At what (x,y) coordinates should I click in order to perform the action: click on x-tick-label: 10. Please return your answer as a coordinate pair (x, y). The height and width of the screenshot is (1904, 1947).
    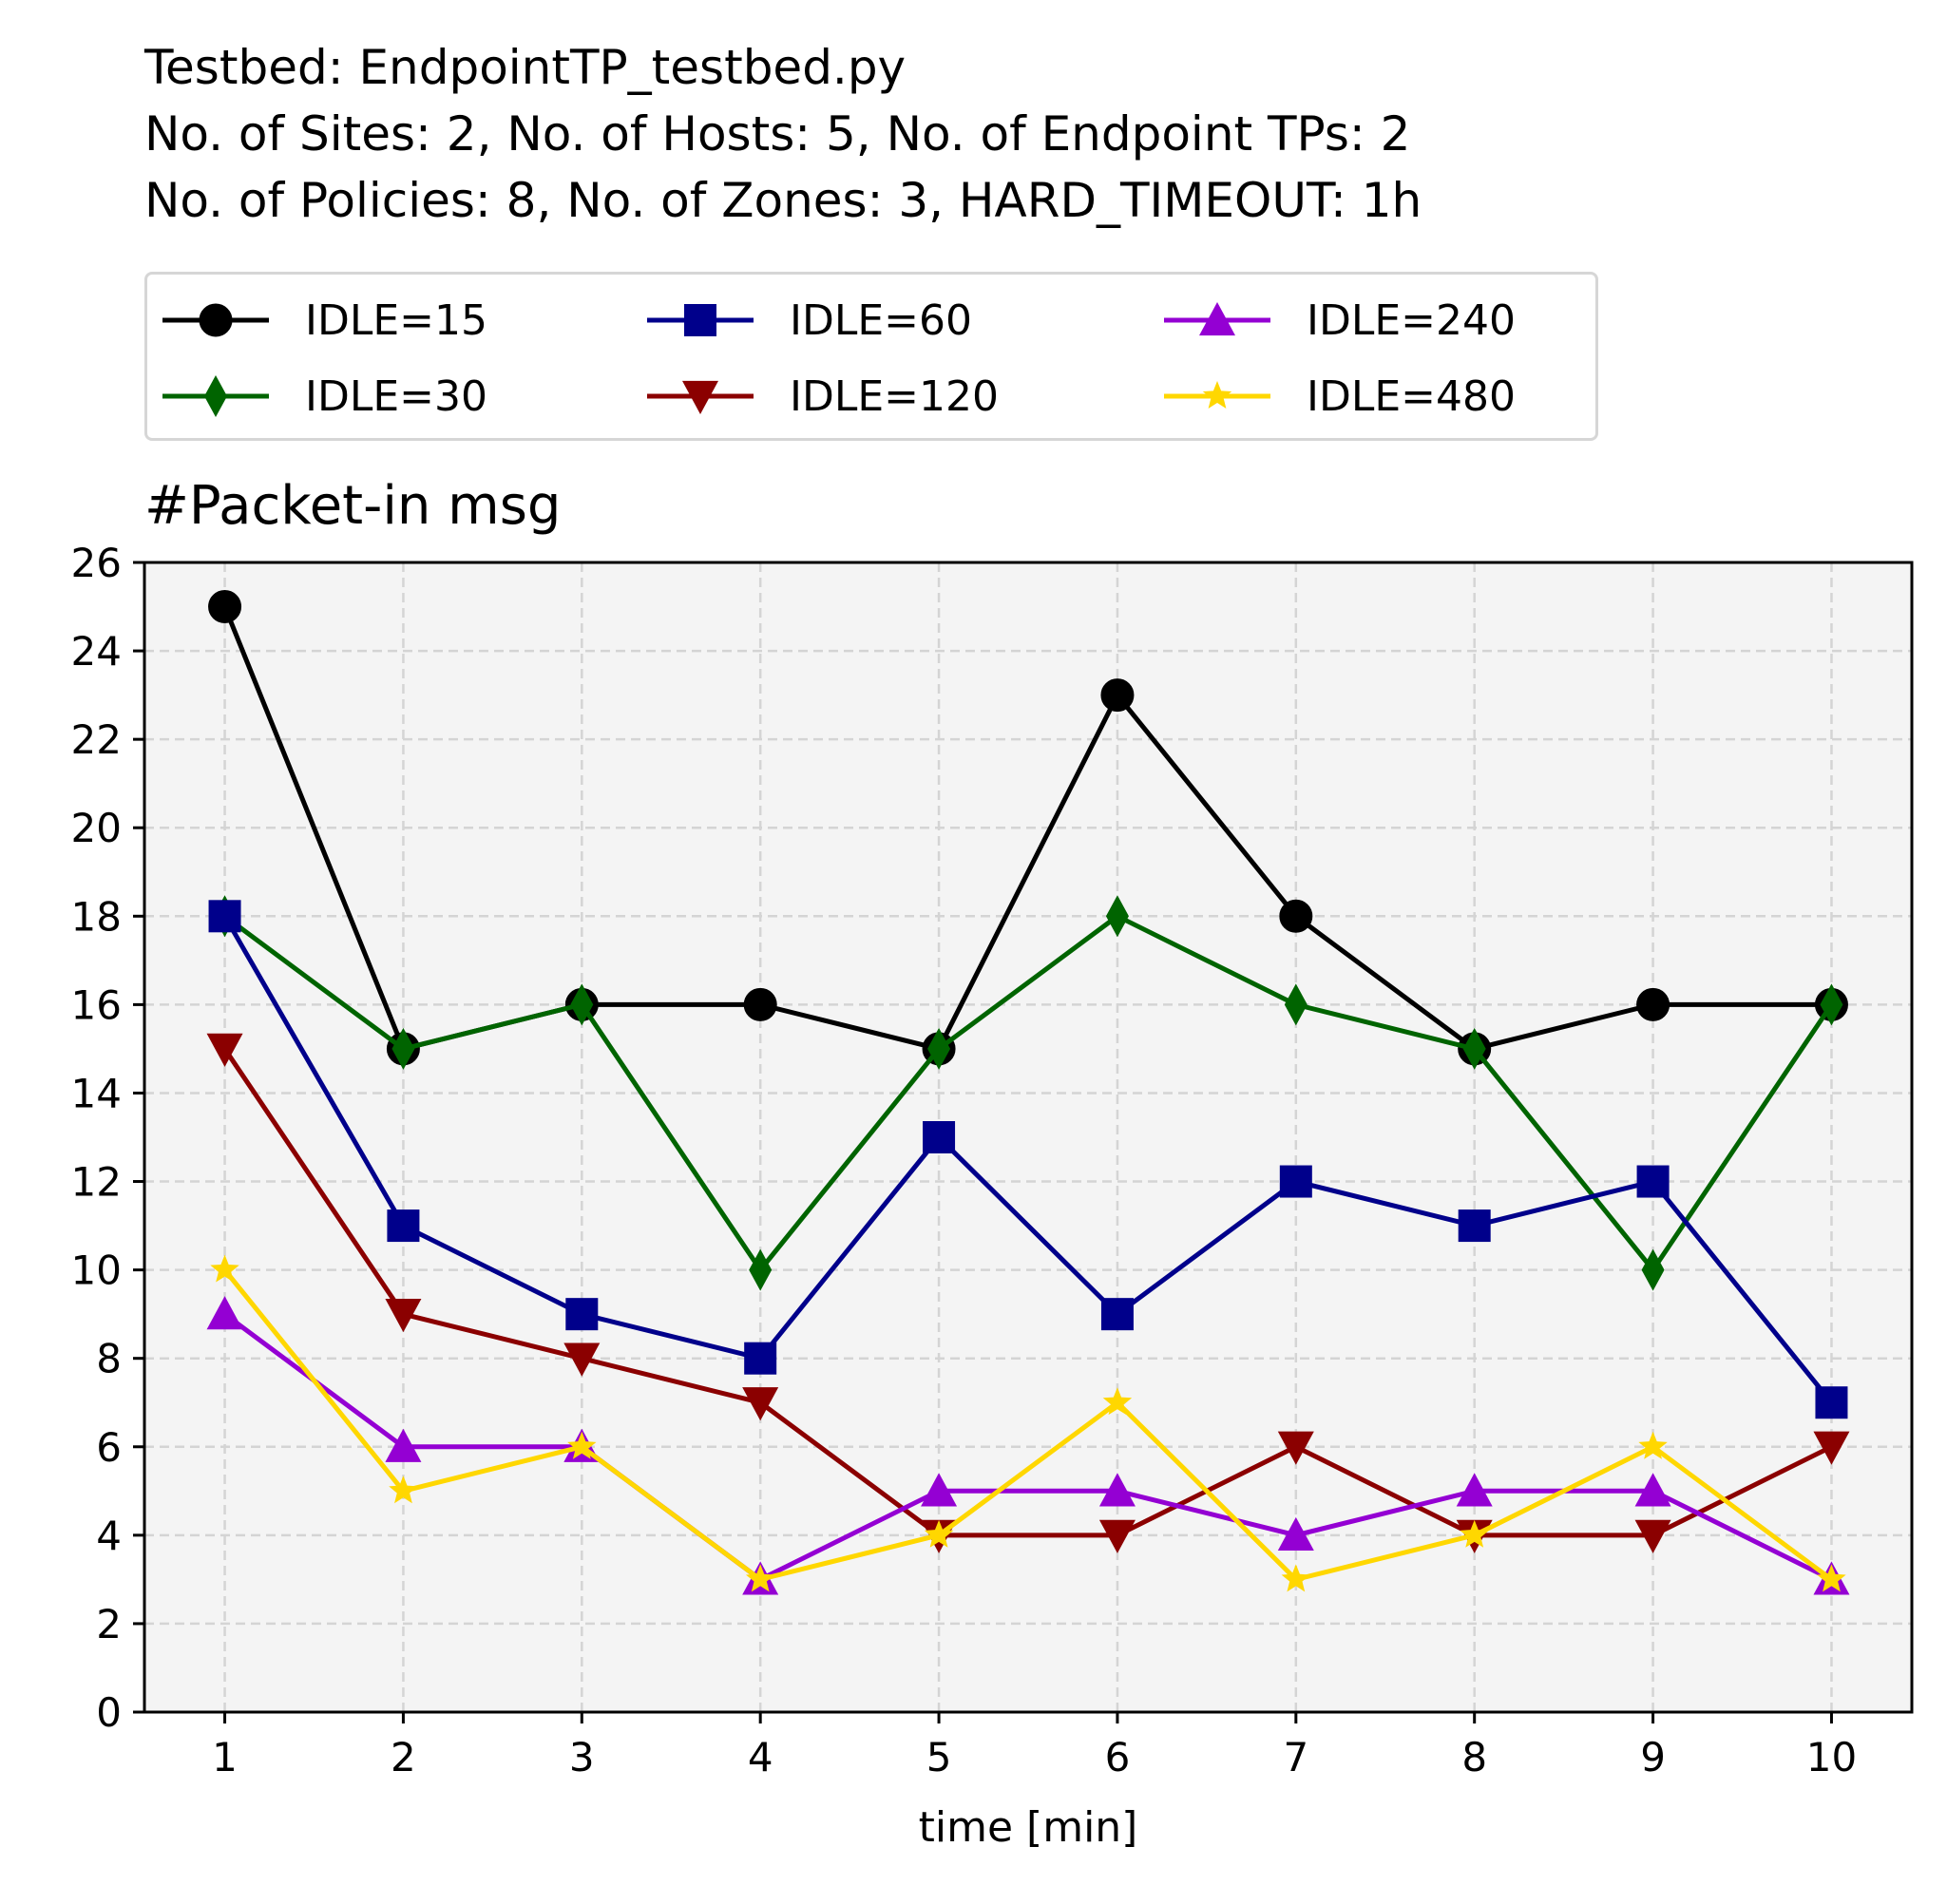
    Looking at the image, I should click on (1831, 1757).